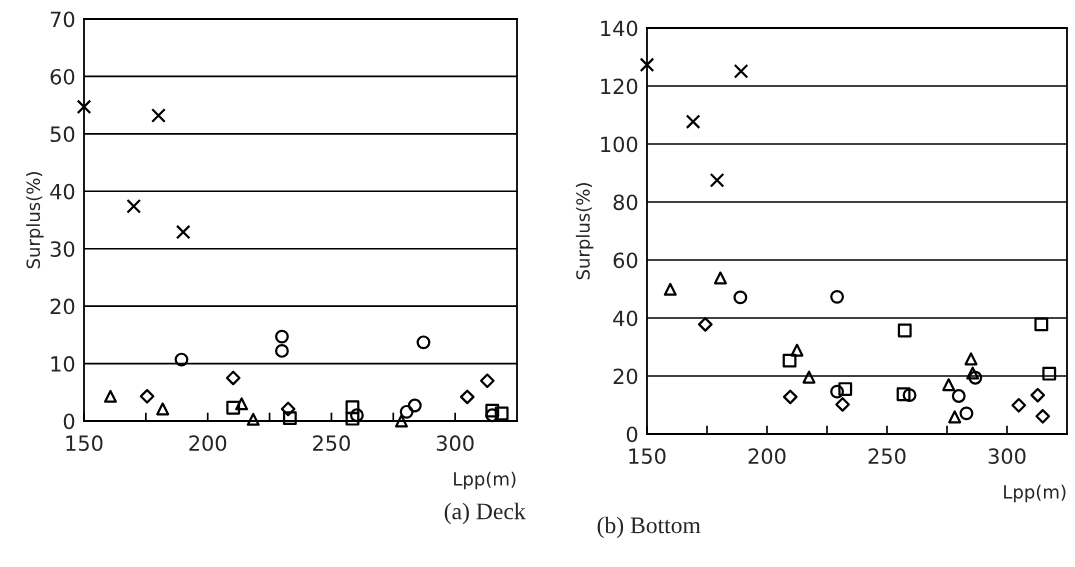 The width and height of the screenshot is (1075, 567). What do you see at coordinates (62, 249) in the screenshot?
I see `y-tick-label: 30` at bounding box center [62, 249].